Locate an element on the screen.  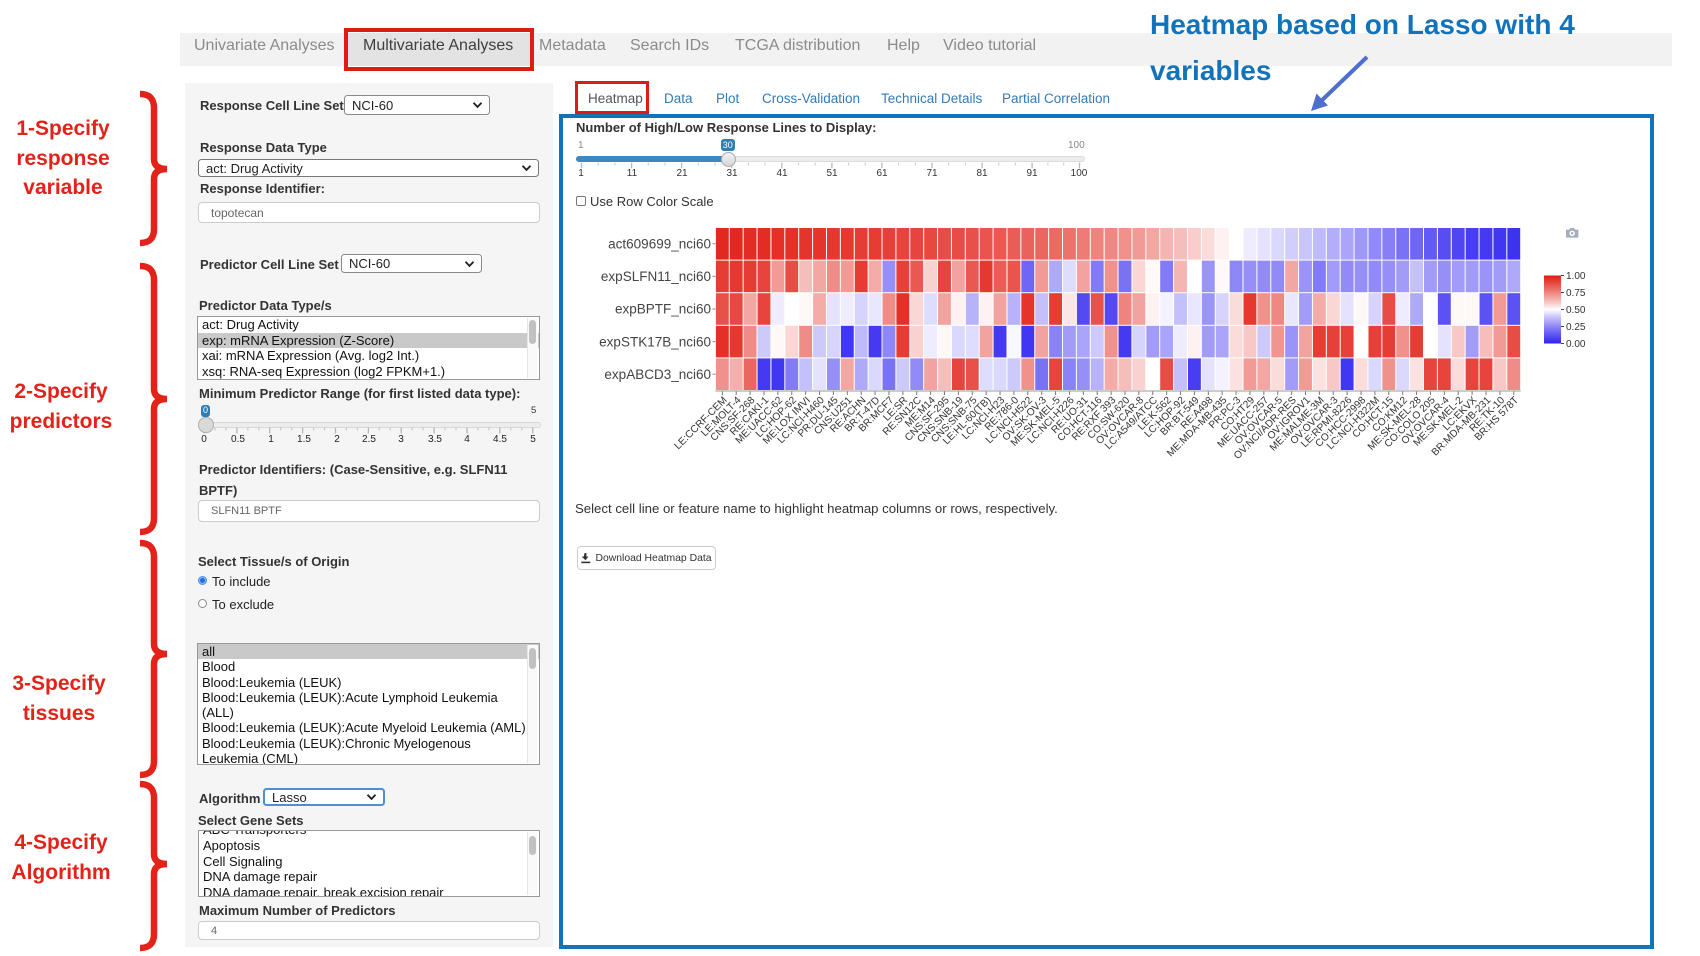
svg-text: expABCD3_nci60 is located at coordinates (657, 374).